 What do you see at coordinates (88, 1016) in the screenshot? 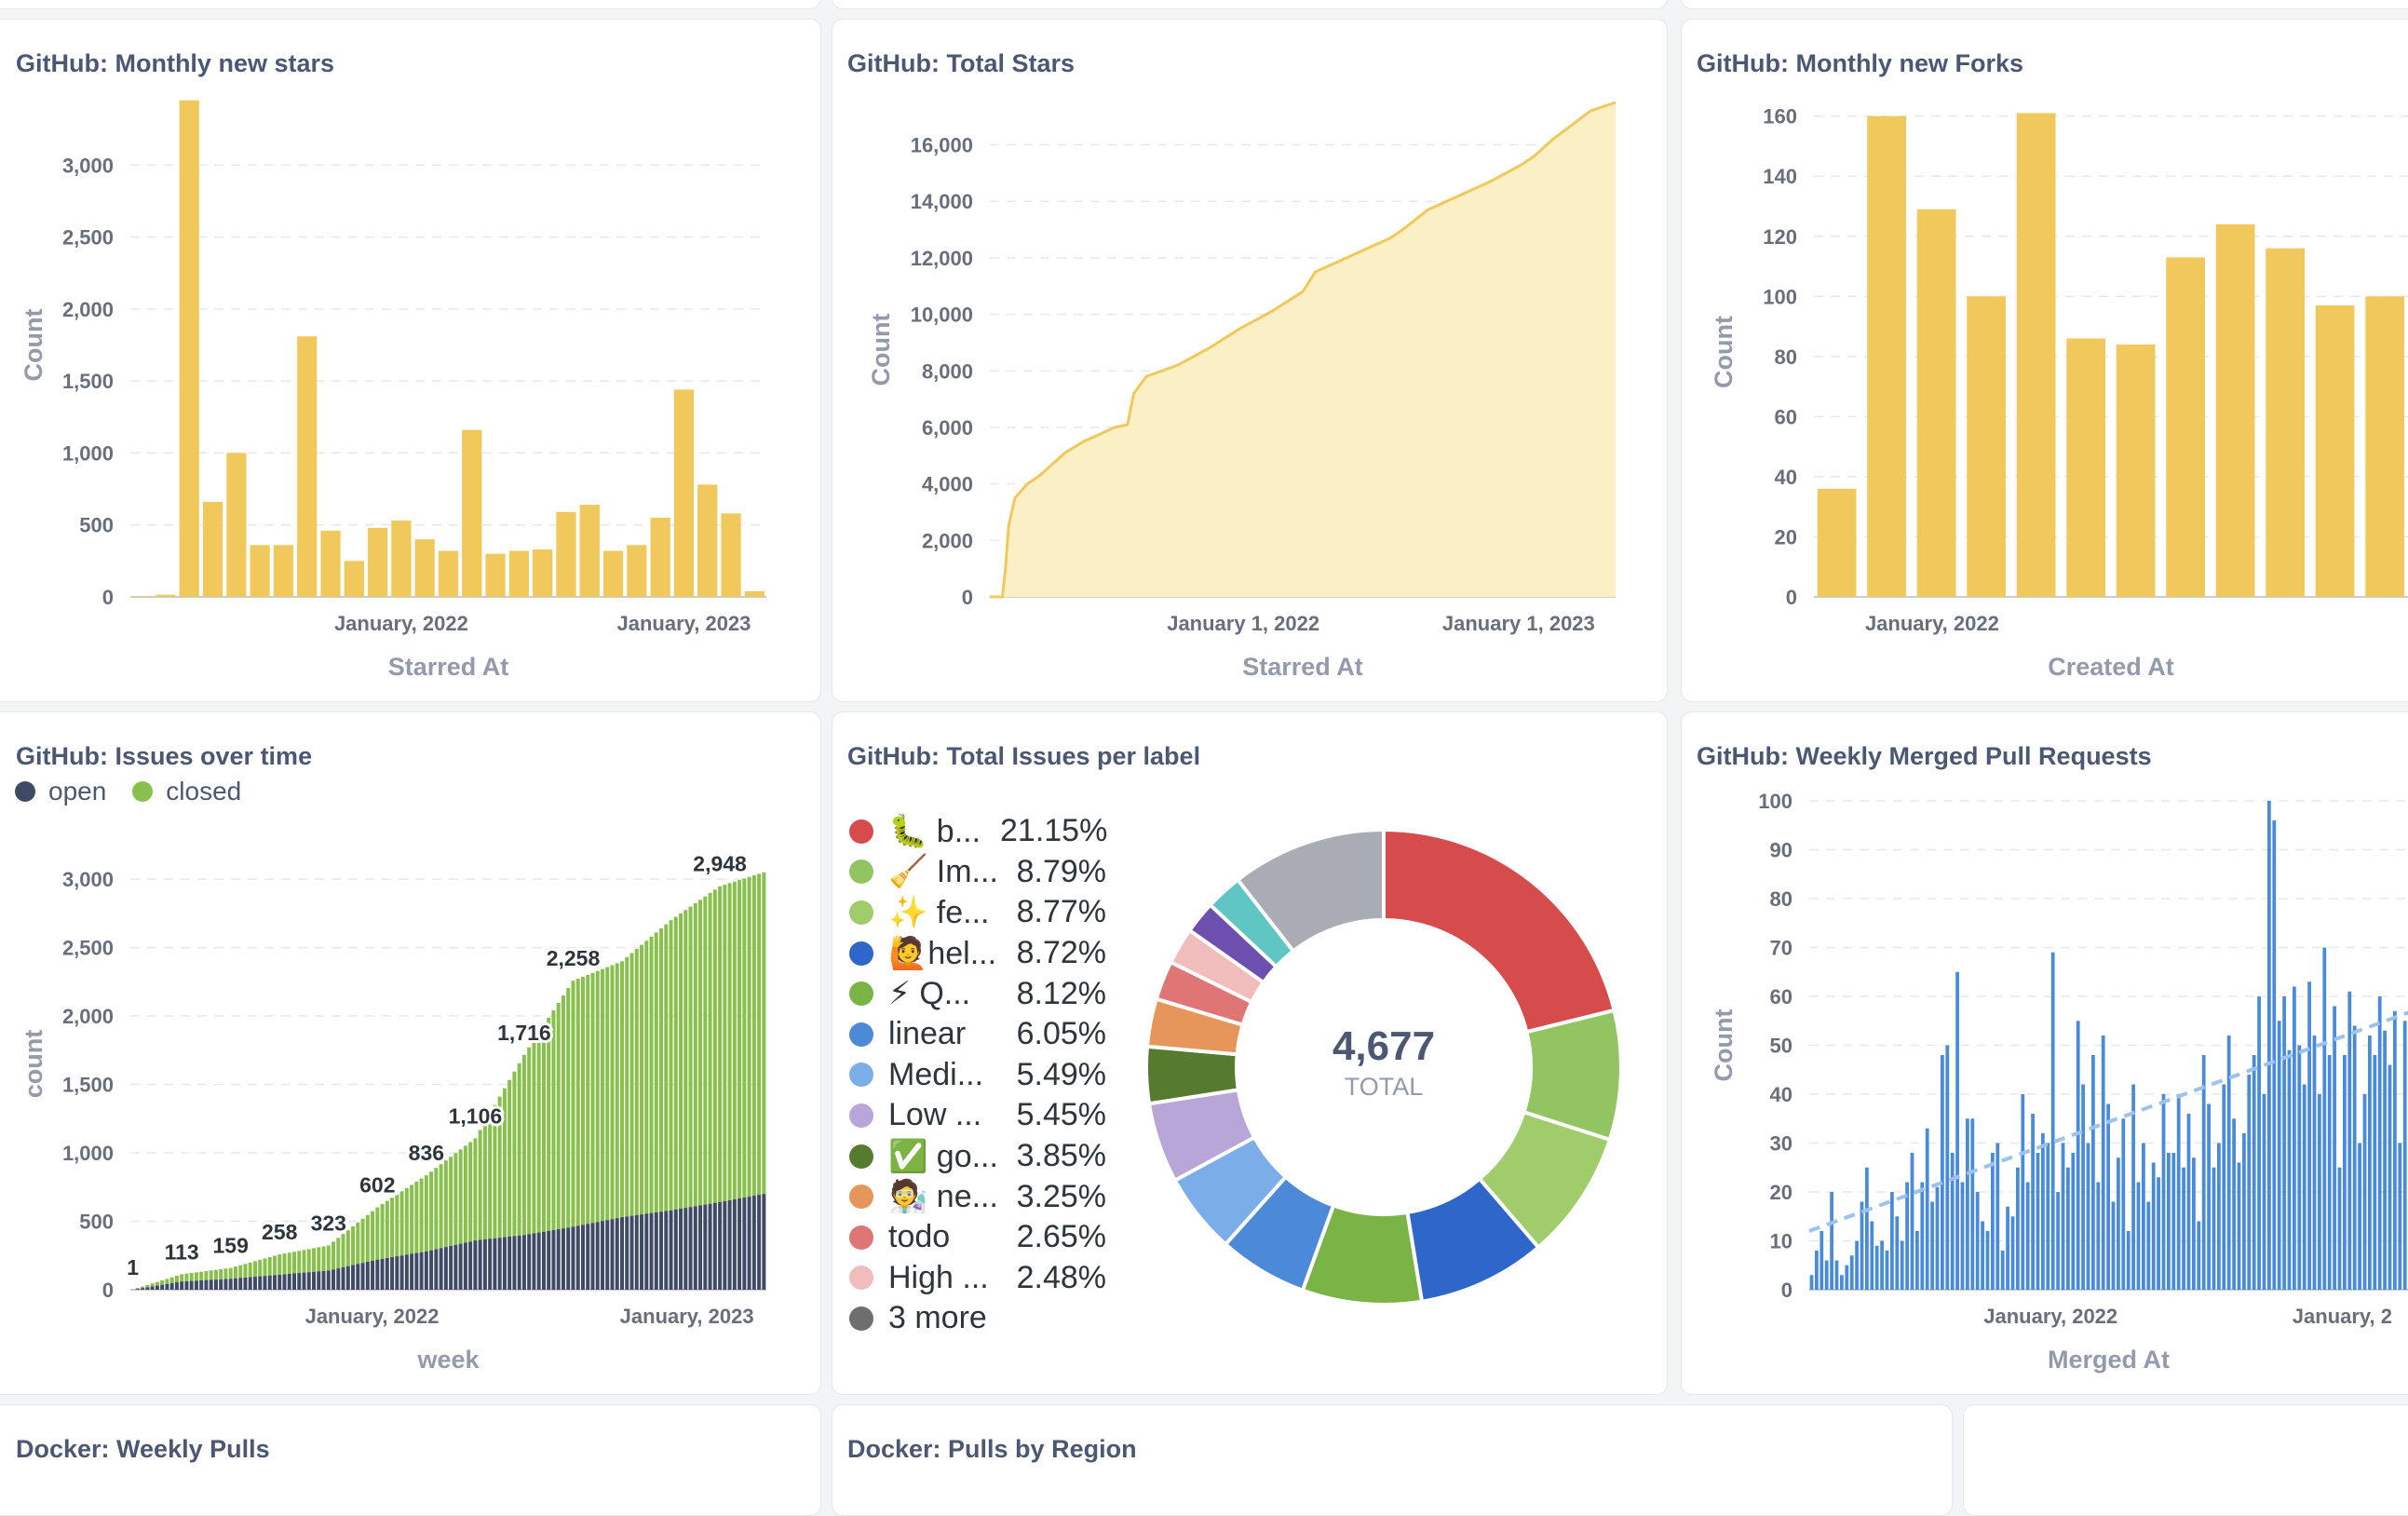
I see `y-tick-label: 2,000` at bounding box center [88, 1016].